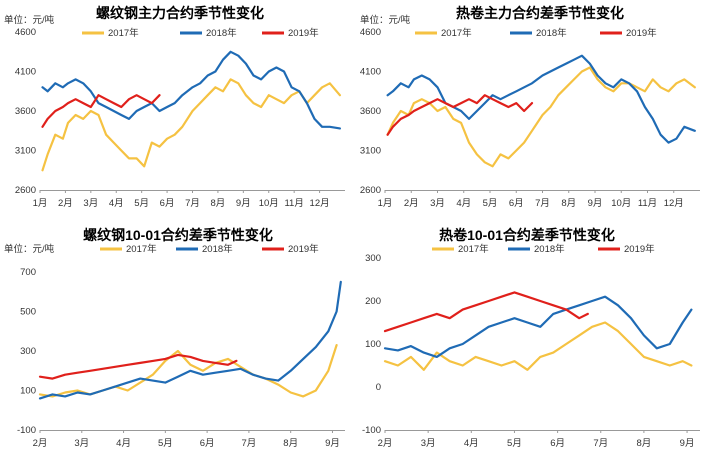 The image size is (712, 462). What do you see at coordinates (178, 235) in the screenshot?
I see `chart-title: 螺纹钢10-01合约差季节性变化` at bounding box center [178, 235].